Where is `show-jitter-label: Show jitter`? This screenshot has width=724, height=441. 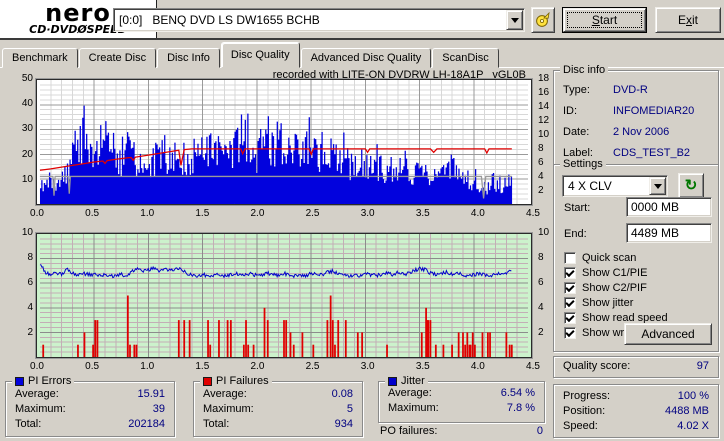 show-jitter-label: Show jitter is located at coordinates (608, 302).